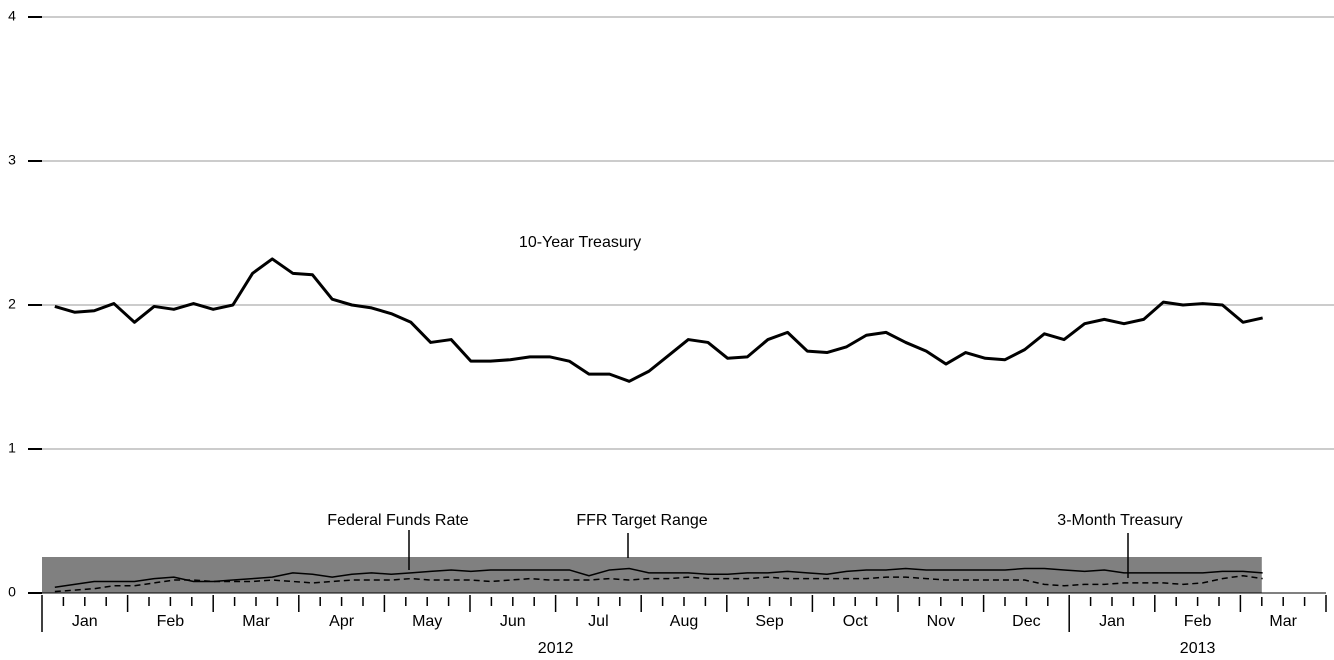 This screenshot has height=660, width=1334. I want to click on annotation: 10-Year Treasury, so click(580, 242).